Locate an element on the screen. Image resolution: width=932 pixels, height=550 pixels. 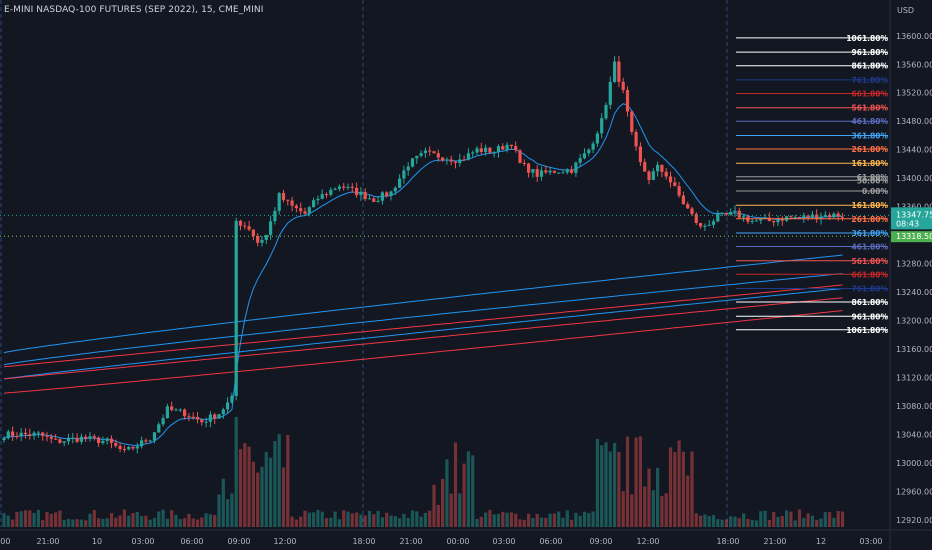
y-tick-label: 13160.00 is located at coordinates (914, 349).